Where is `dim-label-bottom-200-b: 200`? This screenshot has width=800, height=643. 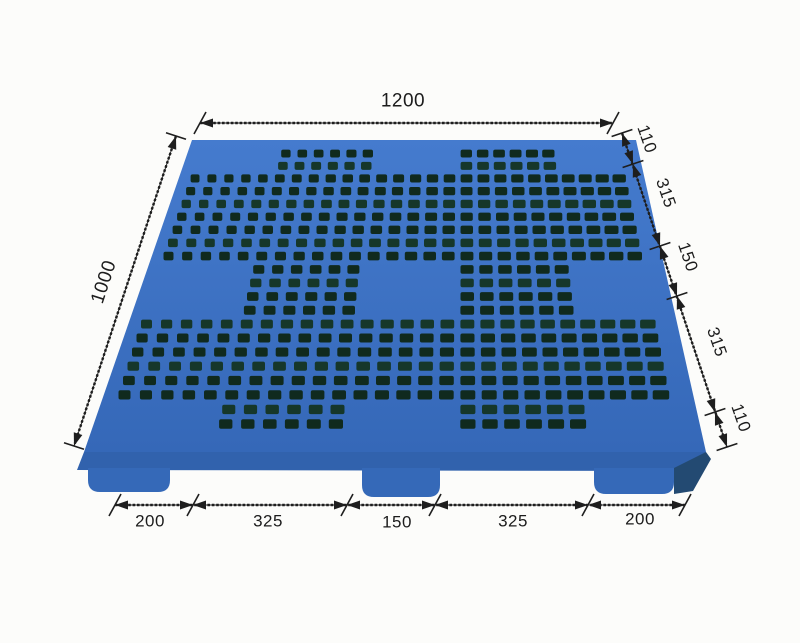 dim-label-bottom-200-b: 200 is located at coordinates (640, 519).